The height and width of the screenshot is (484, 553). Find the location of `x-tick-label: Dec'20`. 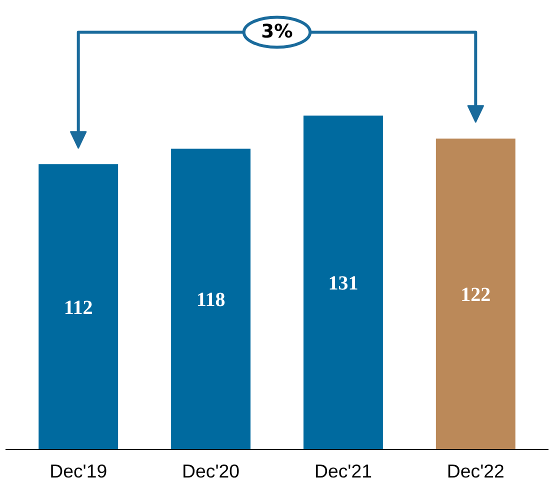

x-tick-label: Dec'20 is located at coordinates (211, 471).